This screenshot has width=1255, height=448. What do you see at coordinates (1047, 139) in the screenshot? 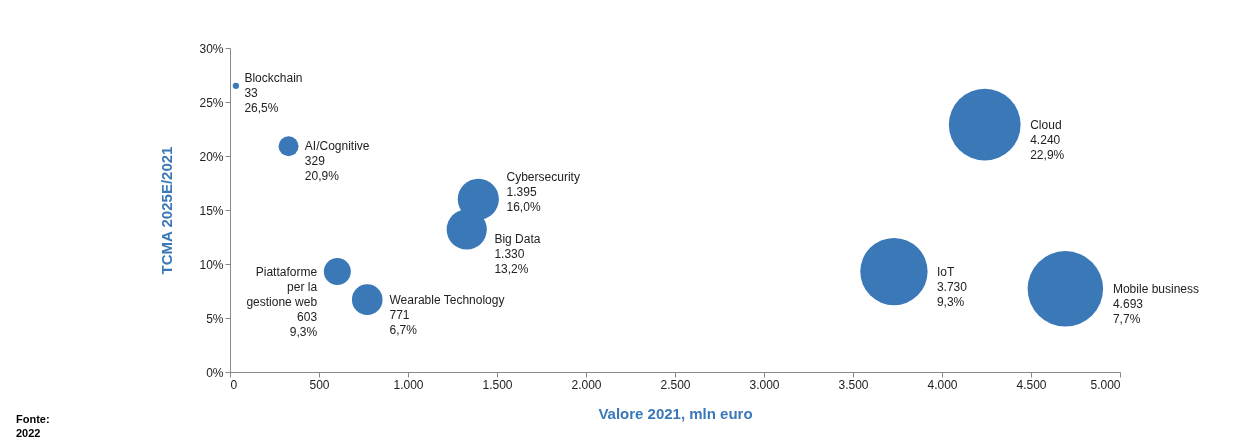
I see `annotation: Cloud 4.240 22,9%` at bounding box center [1047, 139].